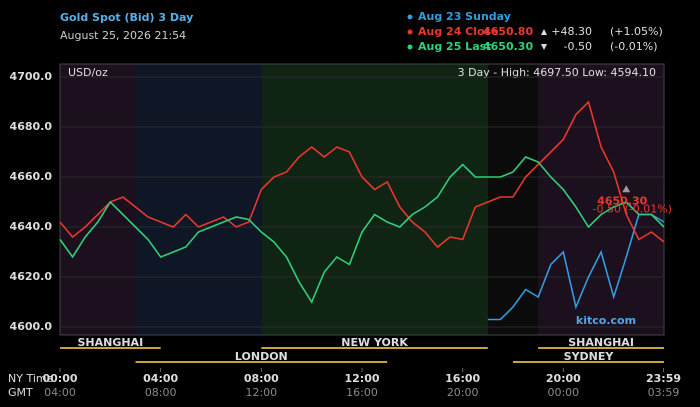  Describe the element at coordinates (160, 378) in the screenshot. I see `x-tick-label: 04:00` at that location.